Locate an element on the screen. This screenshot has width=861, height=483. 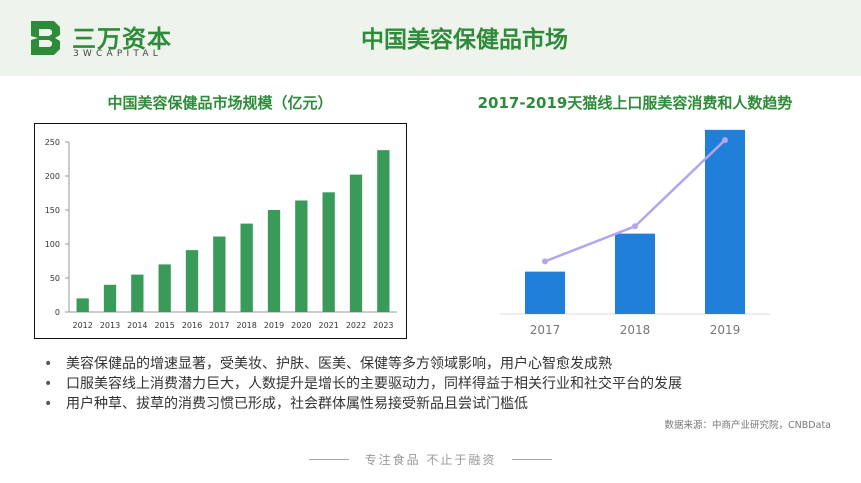
trend-point-2018 is located at coordinates (635, 226).